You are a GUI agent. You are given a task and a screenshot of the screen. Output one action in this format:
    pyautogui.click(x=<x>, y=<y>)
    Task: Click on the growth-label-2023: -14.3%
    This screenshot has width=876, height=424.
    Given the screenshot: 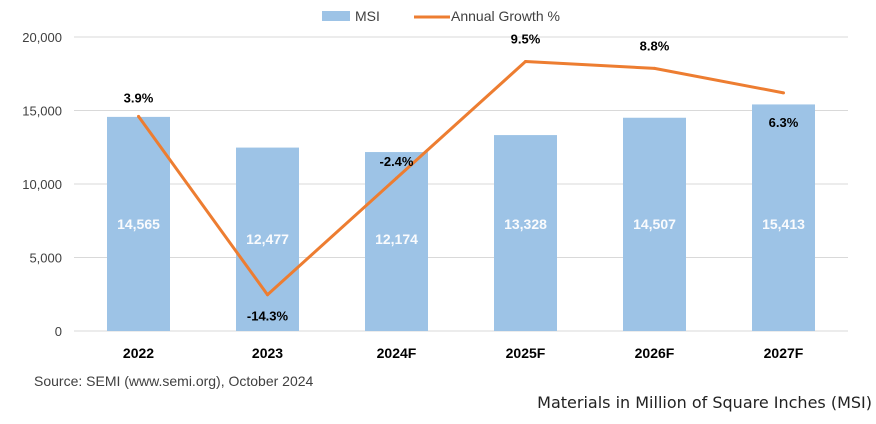 What is the action you would take?
    pyautogui.click(x=268, y=316)
    